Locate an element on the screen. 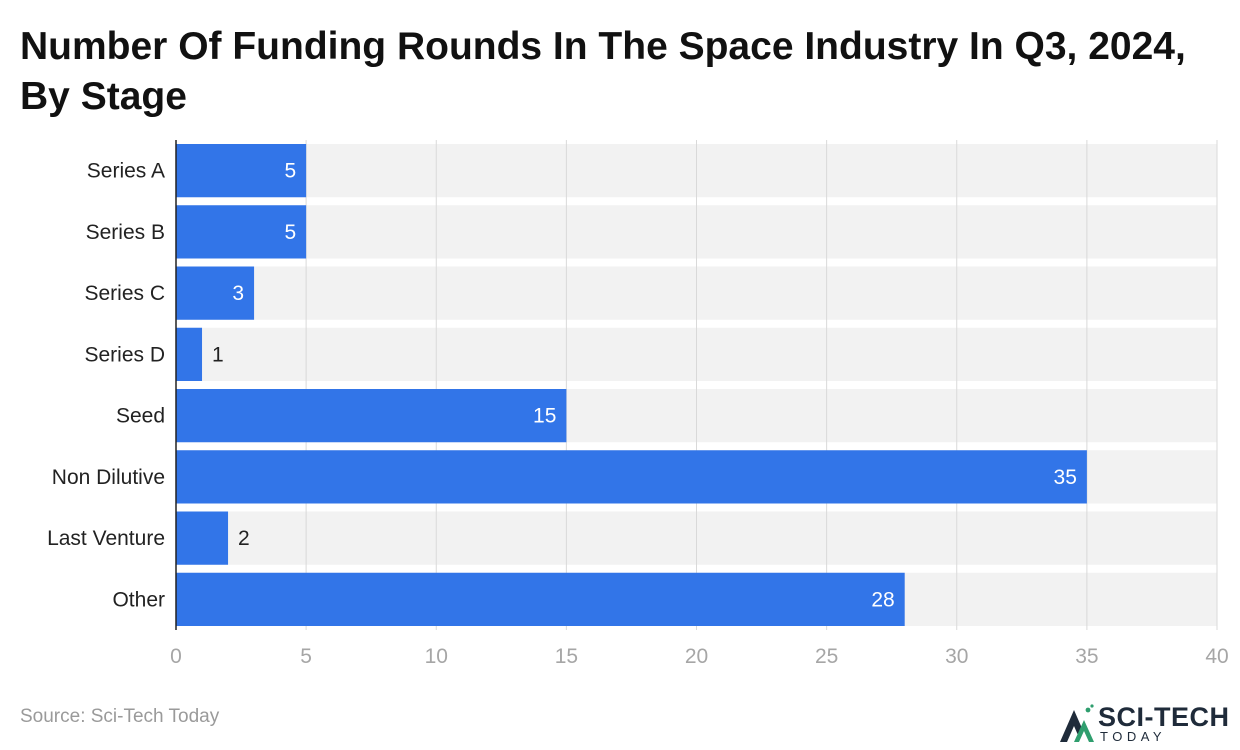 This screenshot has height=750, width=1240. x-tick-label: 0 is located at coordinates (176, 656).